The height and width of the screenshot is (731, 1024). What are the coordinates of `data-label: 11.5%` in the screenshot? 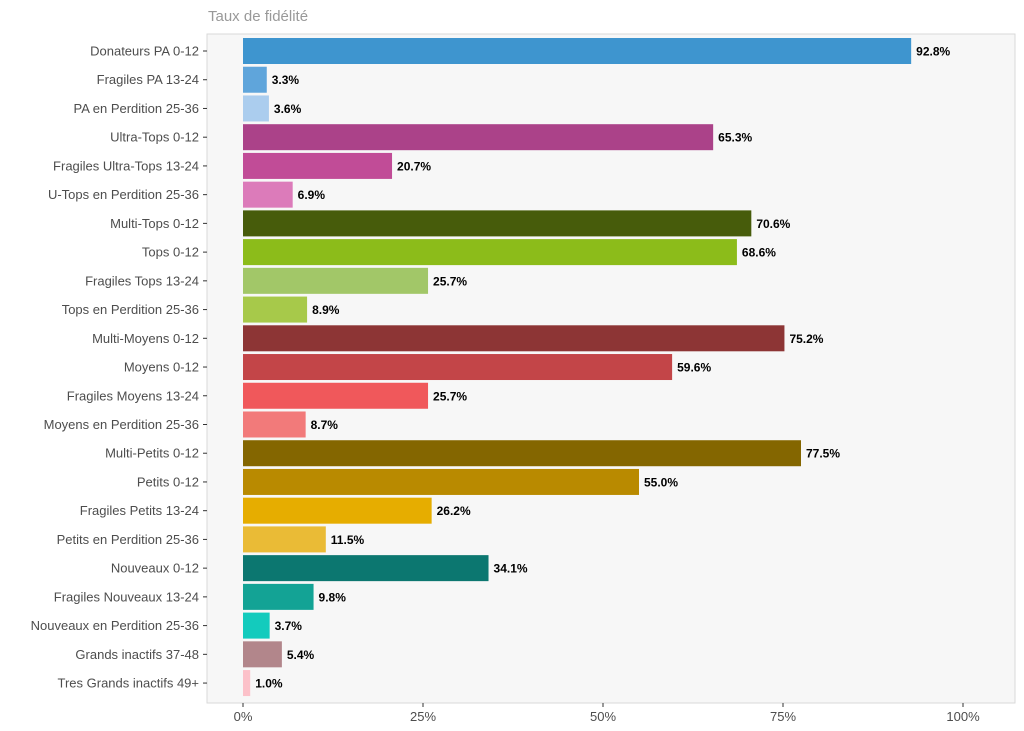 It's located at (348, 540).